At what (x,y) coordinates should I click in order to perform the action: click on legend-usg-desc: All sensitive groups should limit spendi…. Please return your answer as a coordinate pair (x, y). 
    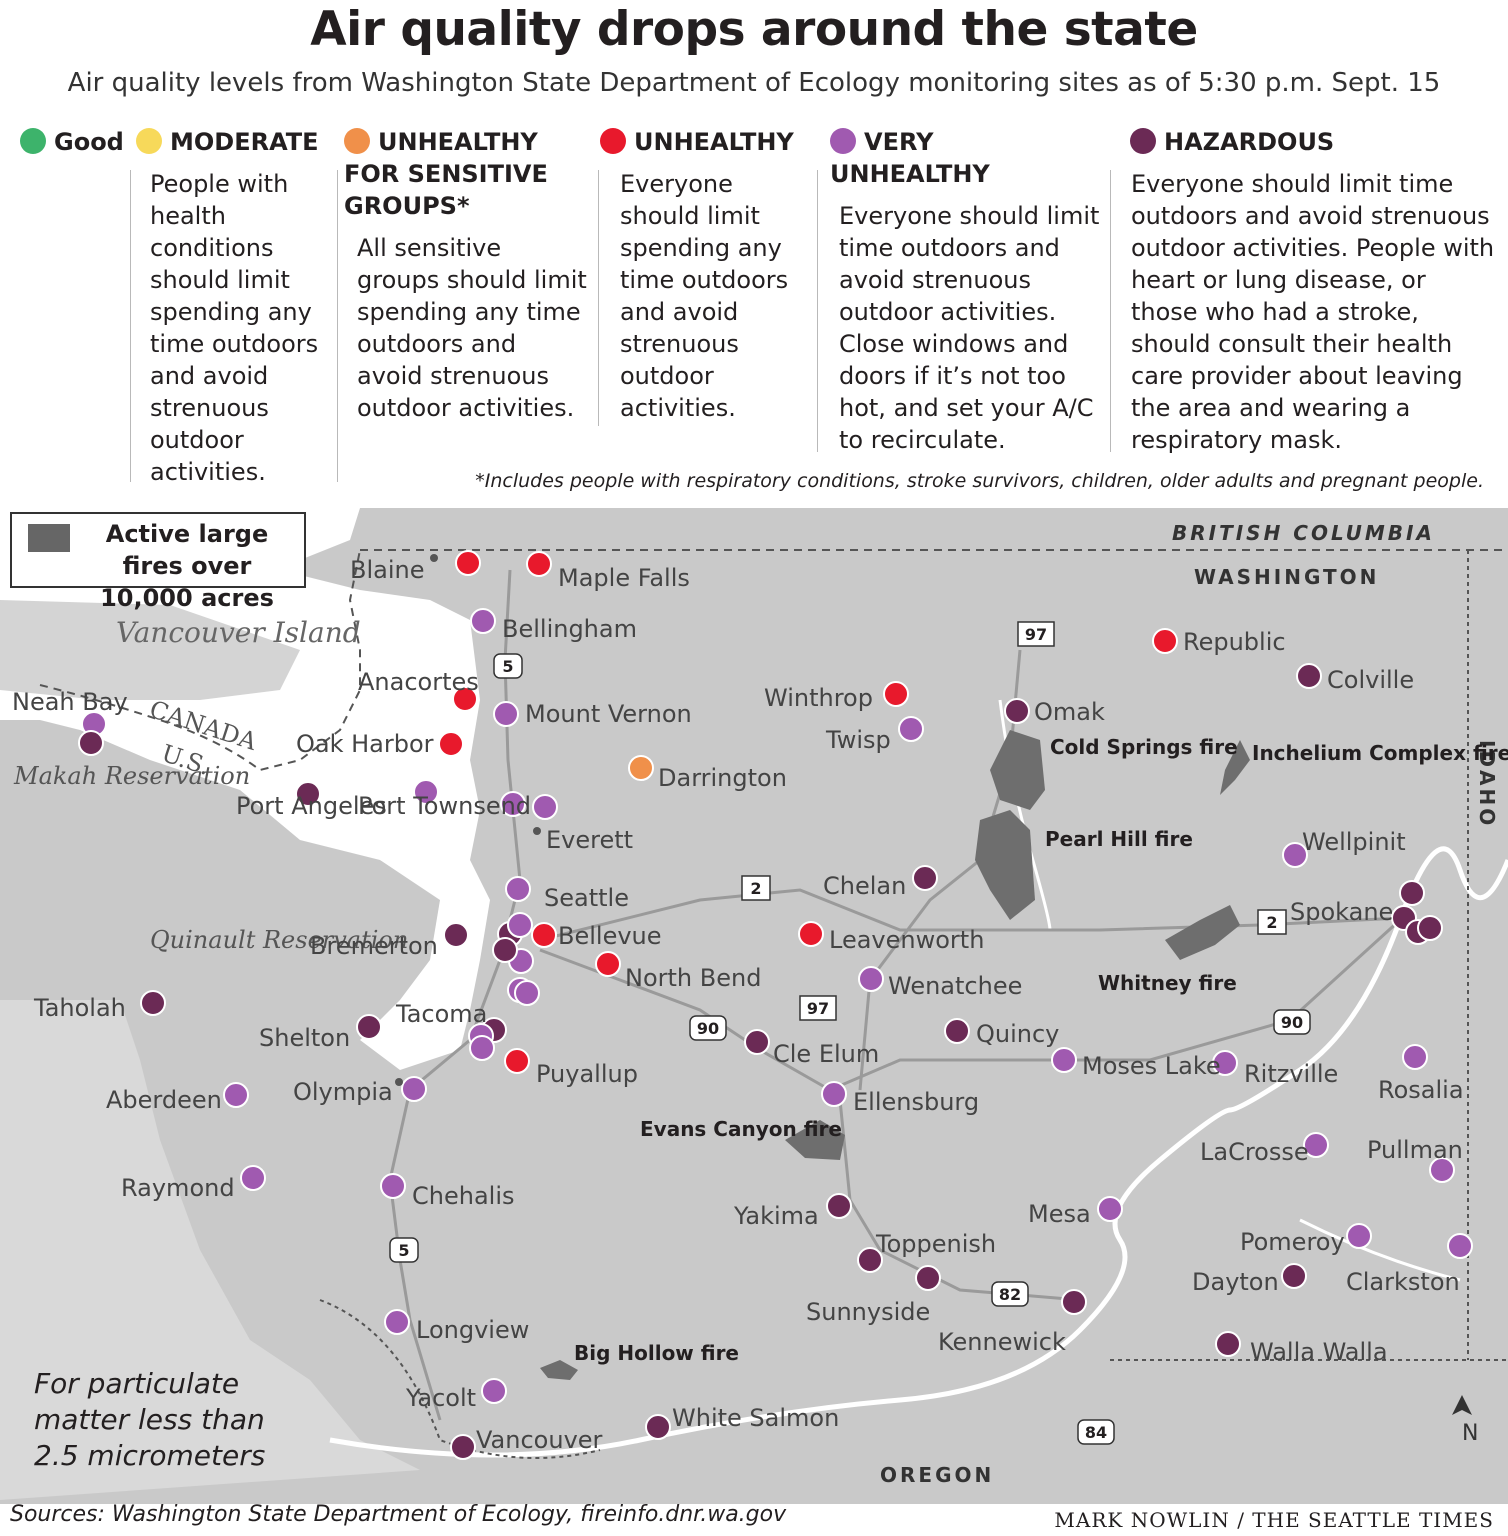
    Looking at the image, I should click on (472, 328).